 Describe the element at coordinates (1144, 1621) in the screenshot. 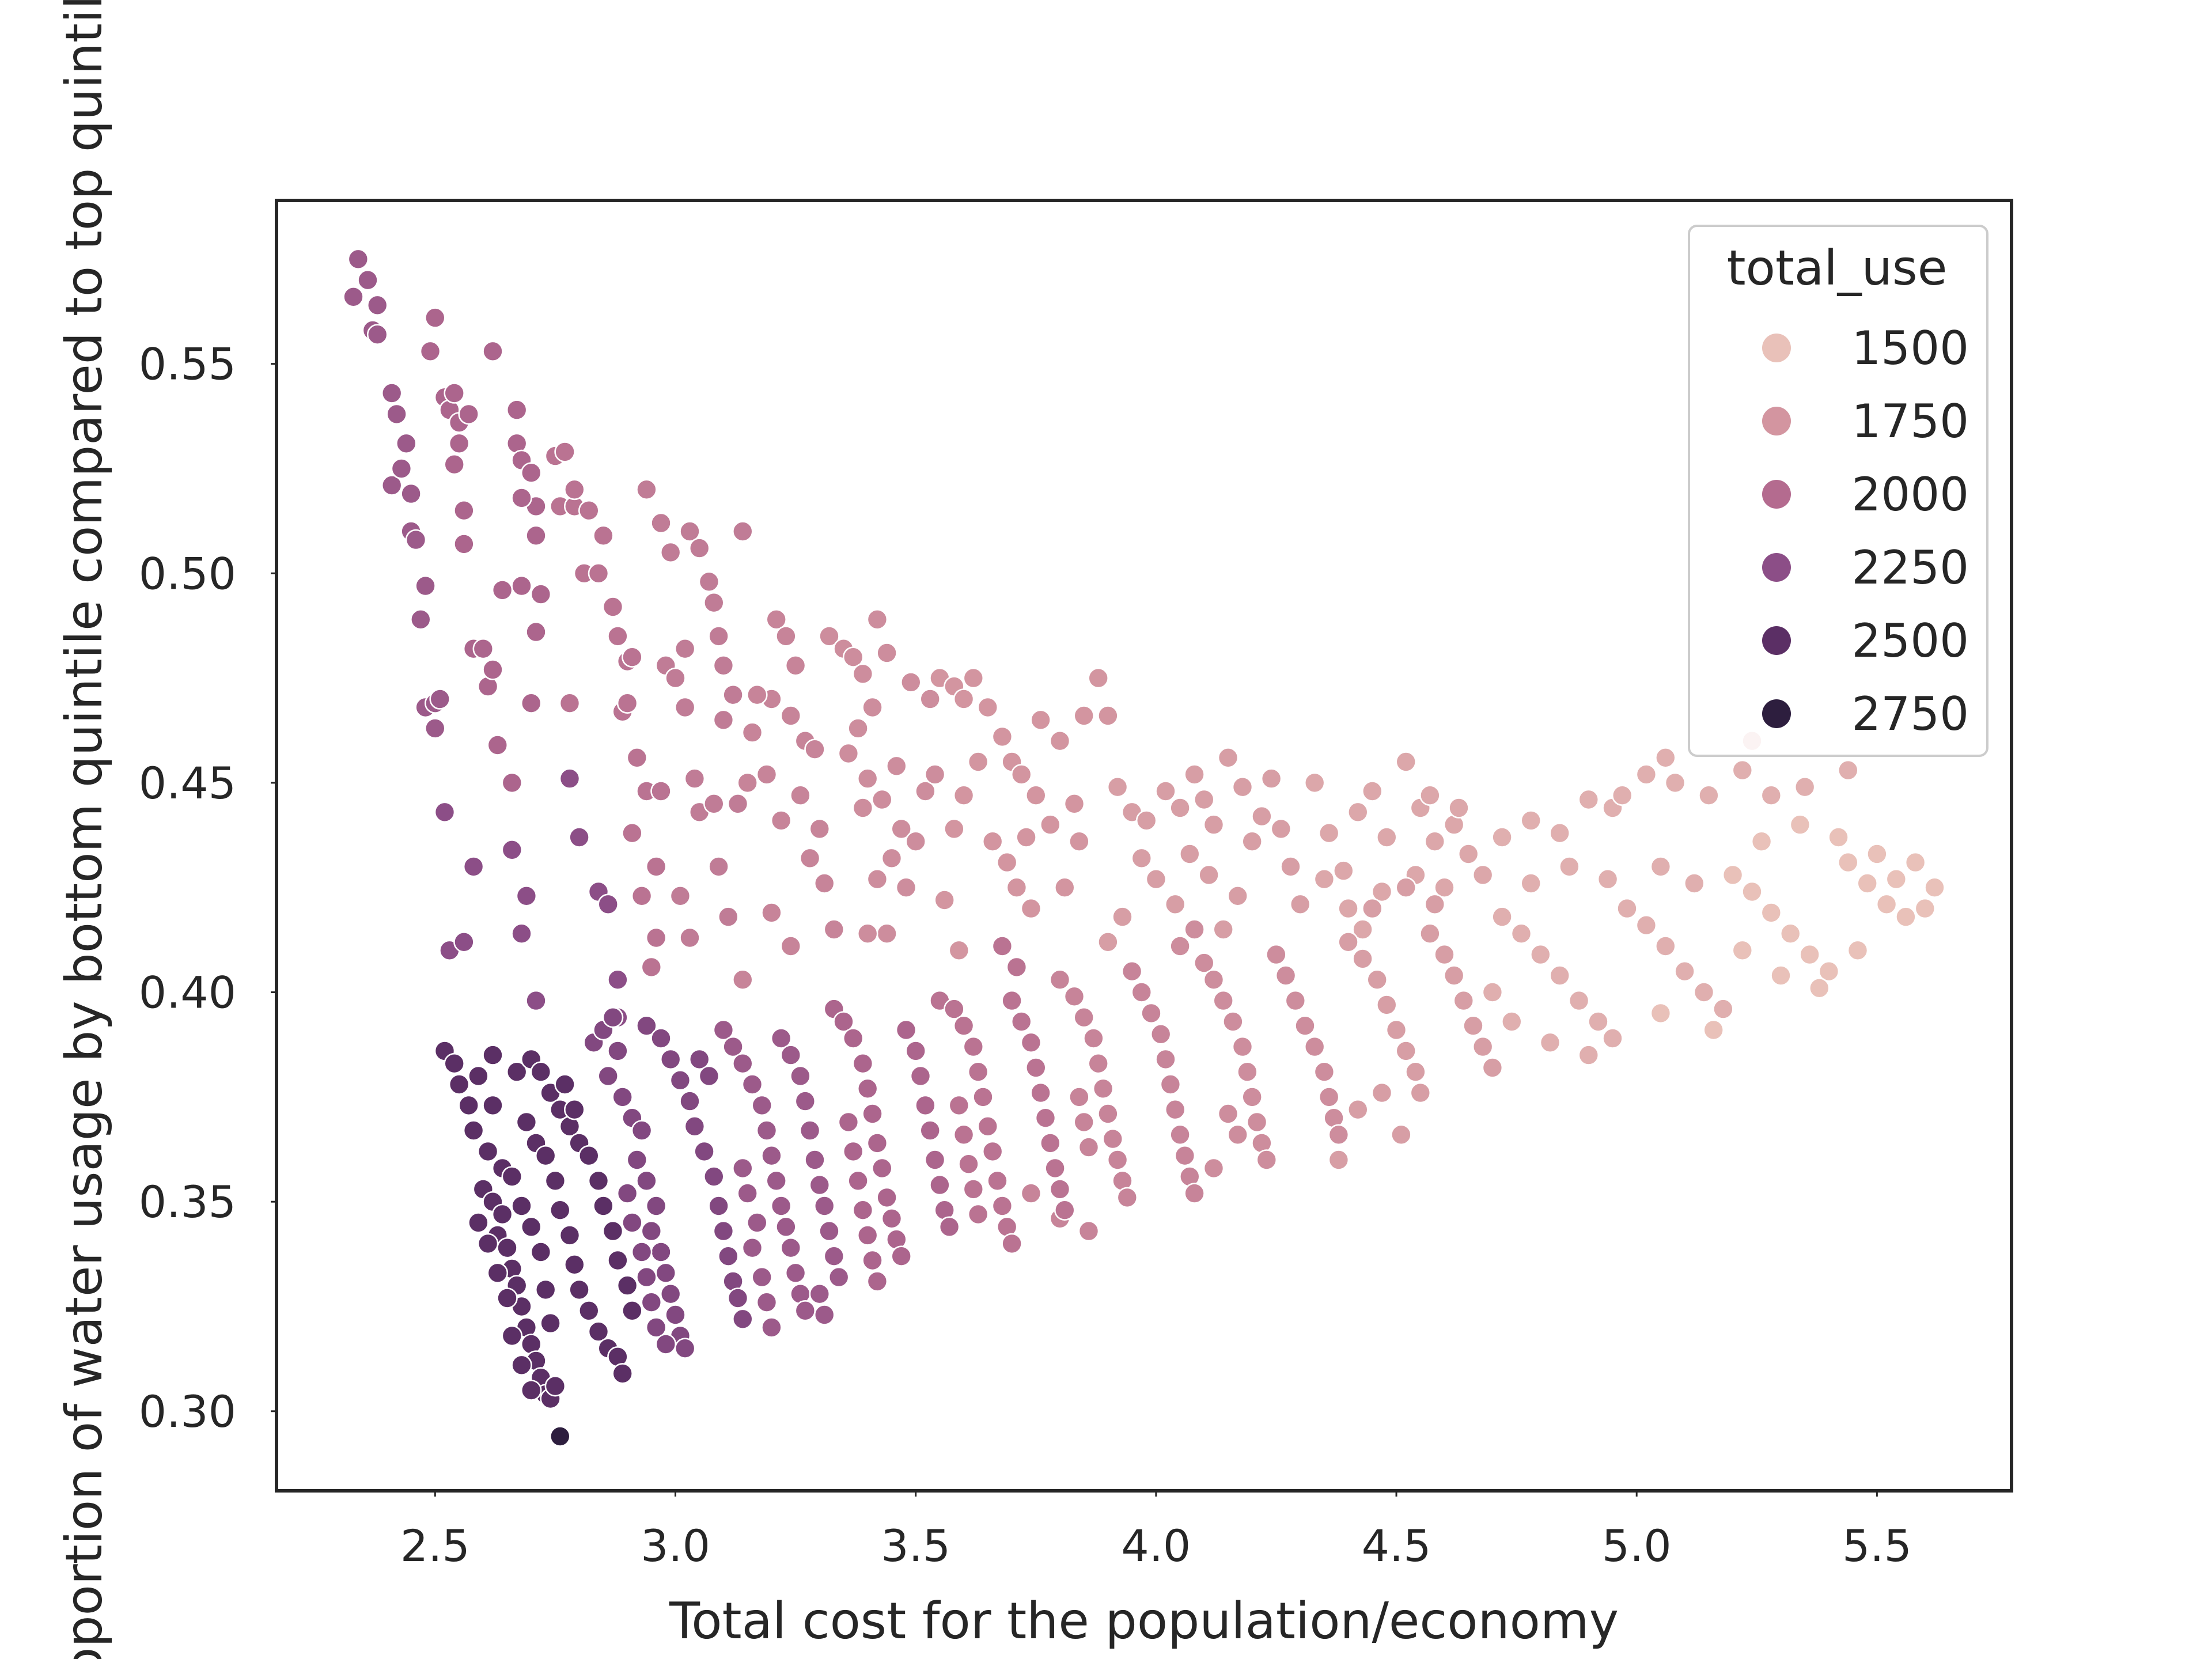

I see `x-axis-label: Total cost for the population/economy` at that location.